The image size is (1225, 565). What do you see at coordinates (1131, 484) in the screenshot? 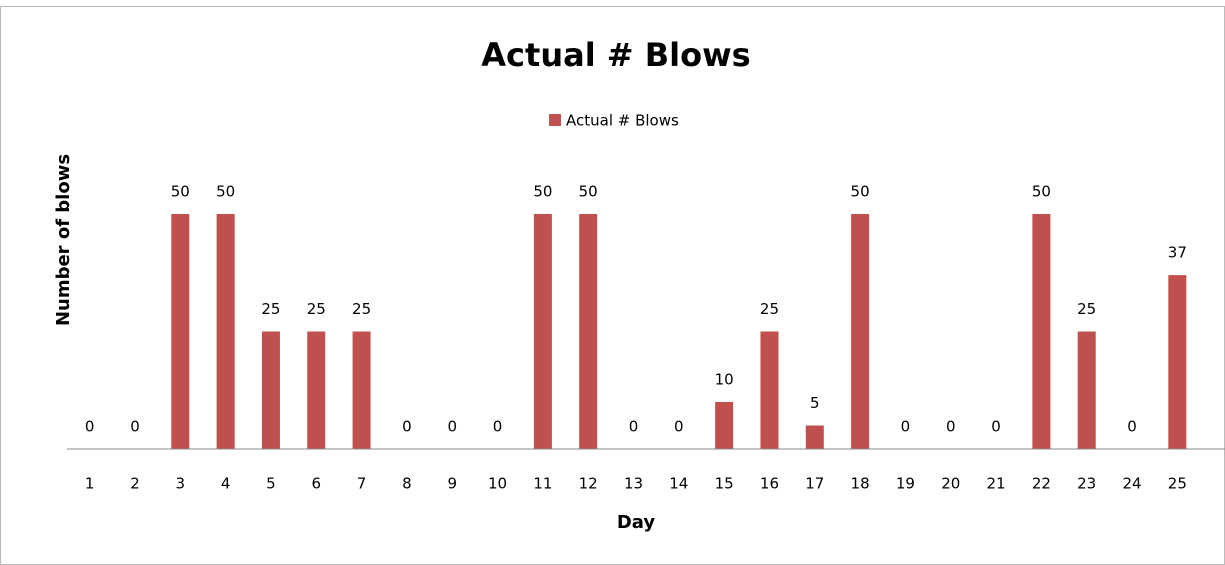
I see `x-tick-label: 24` at bounding box center [1131, 484].